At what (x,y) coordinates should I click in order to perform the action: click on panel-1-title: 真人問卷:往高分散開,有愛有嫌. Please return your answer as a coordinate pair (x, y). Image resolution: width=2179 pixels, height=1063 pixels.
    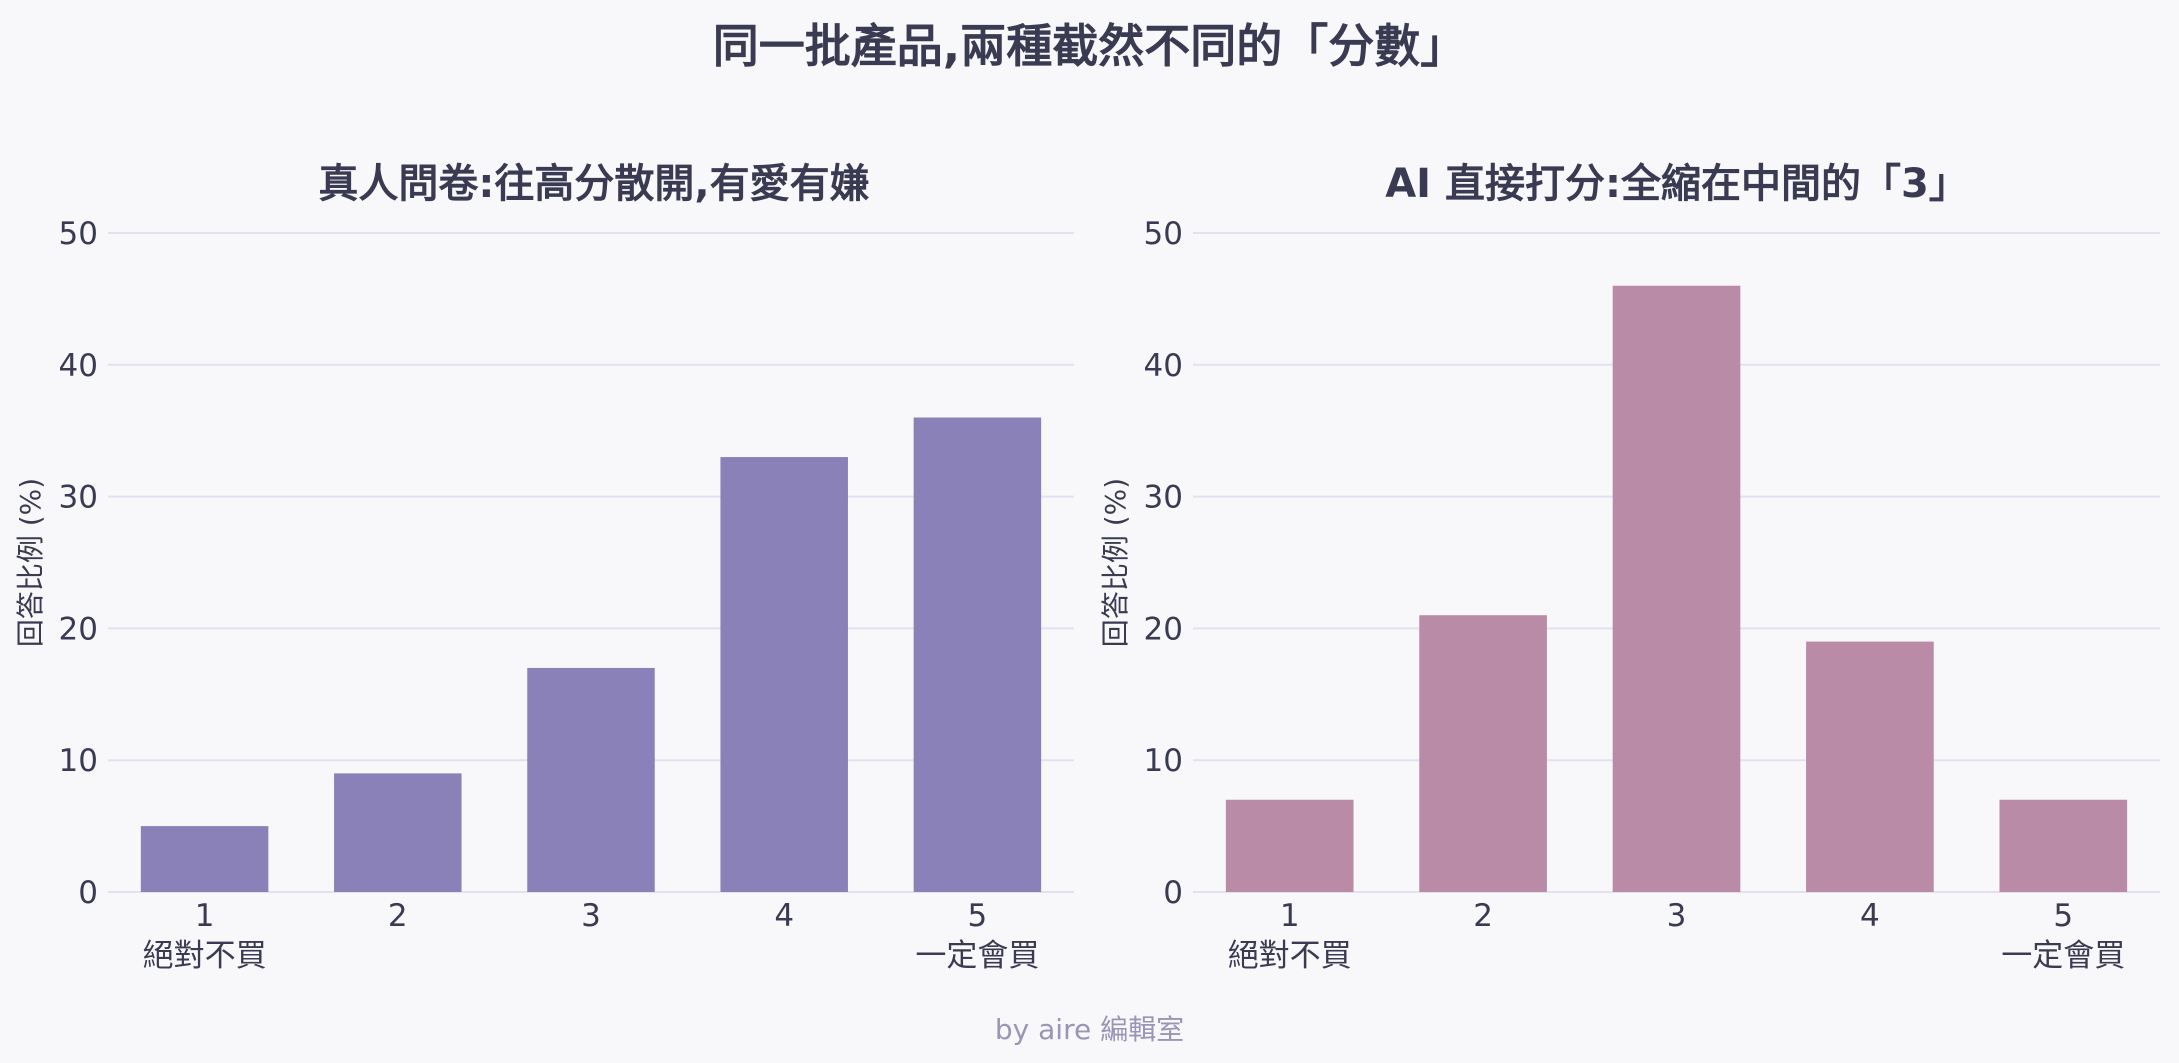
    Looking at the image, I should click on (593, 184).